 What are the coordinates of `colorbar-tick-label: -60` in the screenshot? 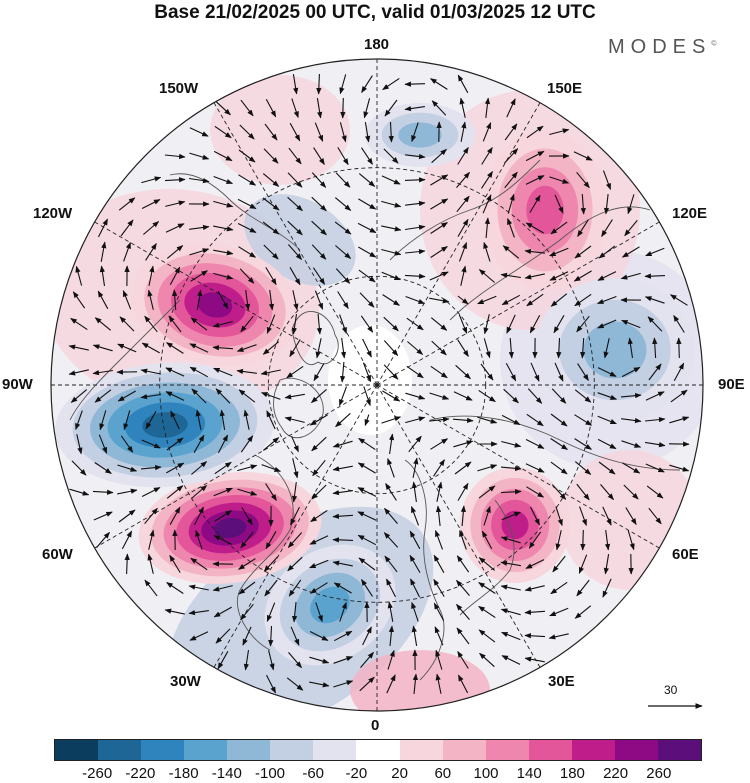 It's located at (313, 773).